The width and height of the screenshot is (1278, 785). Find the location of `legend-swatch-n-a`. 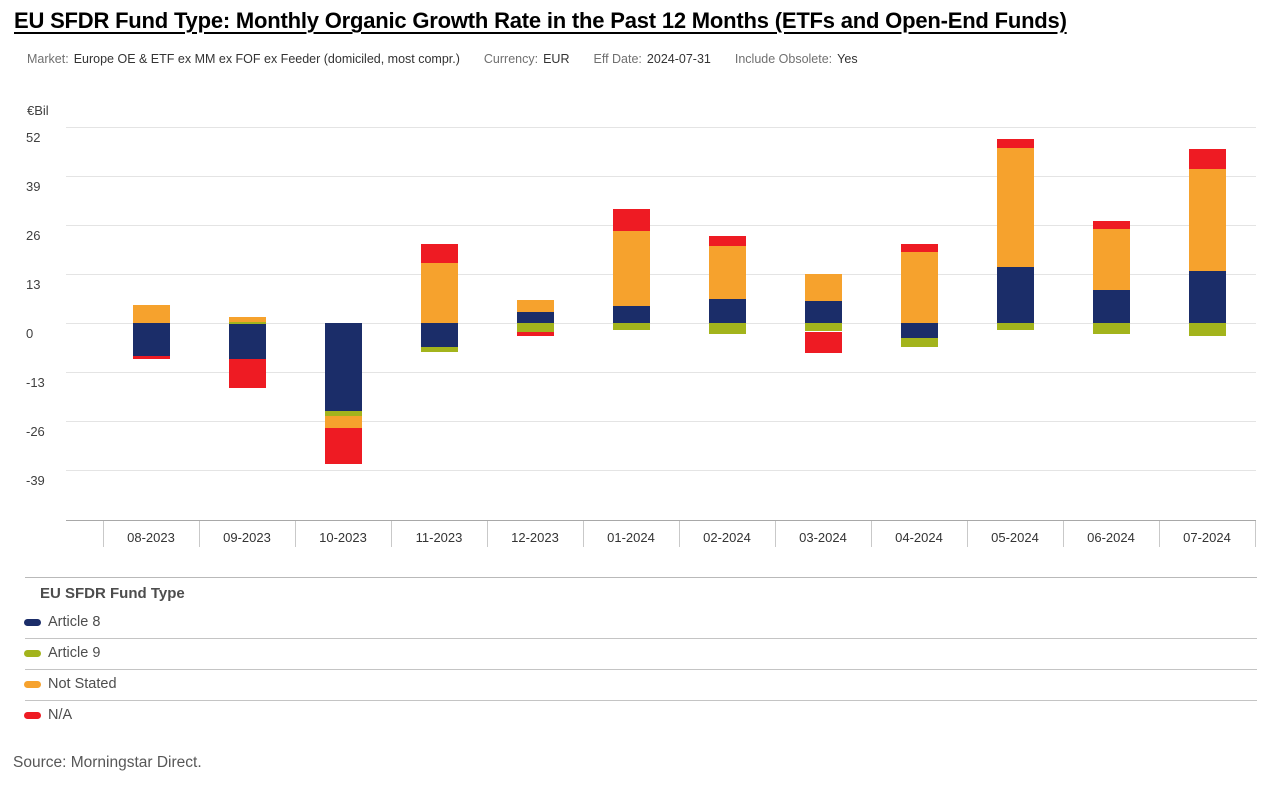

legend-swatch-n-a is located at coordinates (32, 715).